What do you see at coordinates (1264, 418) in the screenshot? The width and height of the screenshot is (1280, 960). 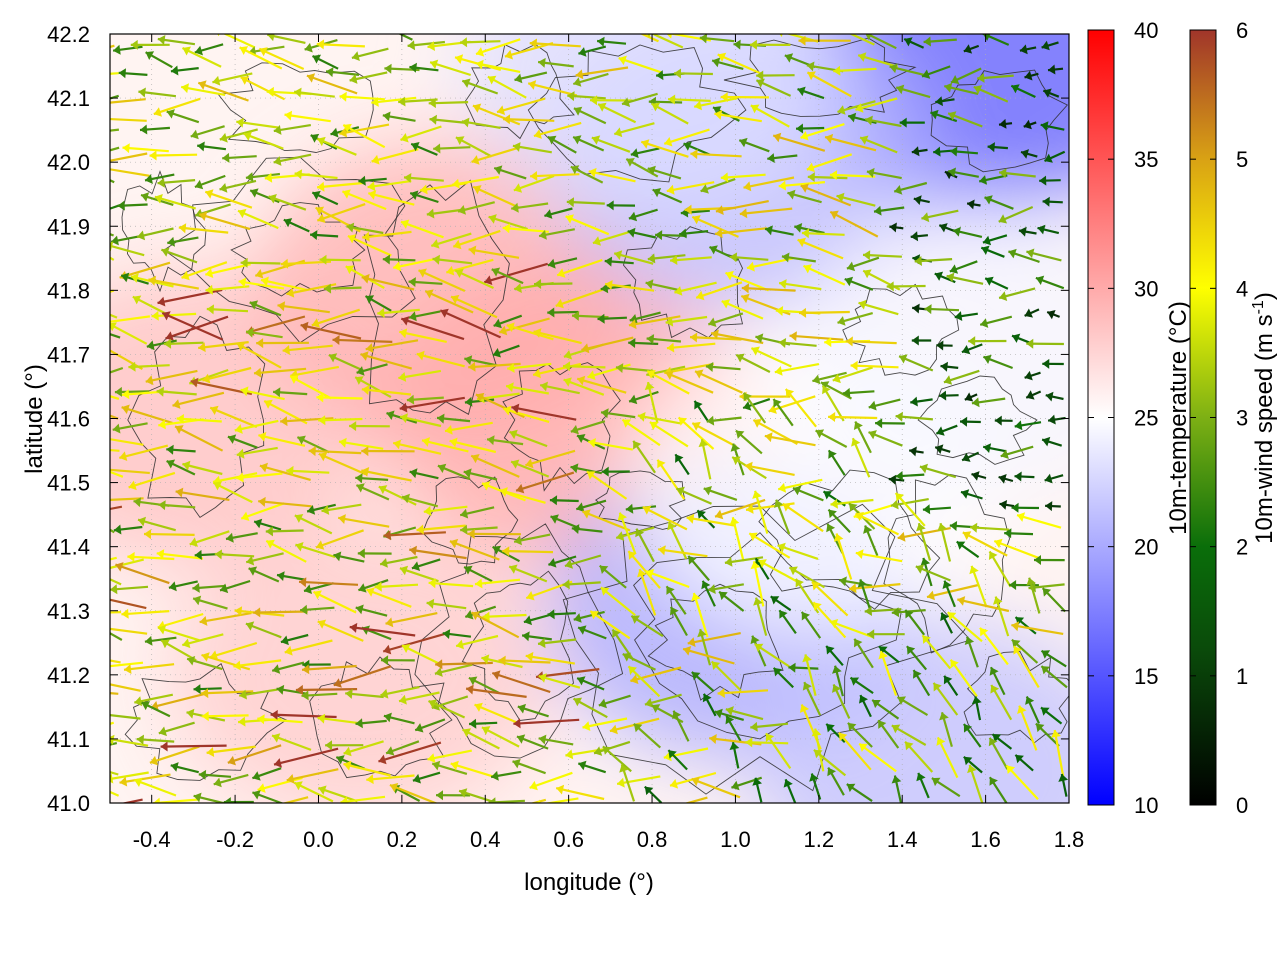 I see `wind-colorbar-label: 10m-wind speed (m s-1)` at bounding box center [1264, 418].